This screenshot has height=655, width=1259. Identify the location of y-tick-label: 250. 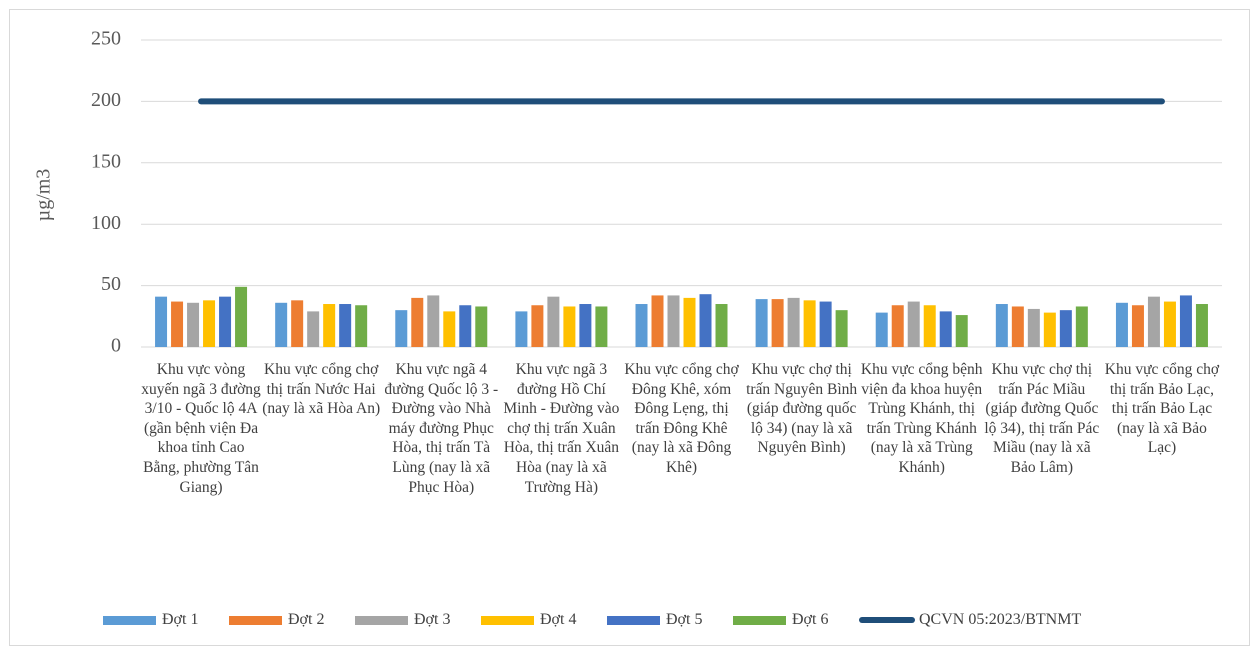
(106, 39).